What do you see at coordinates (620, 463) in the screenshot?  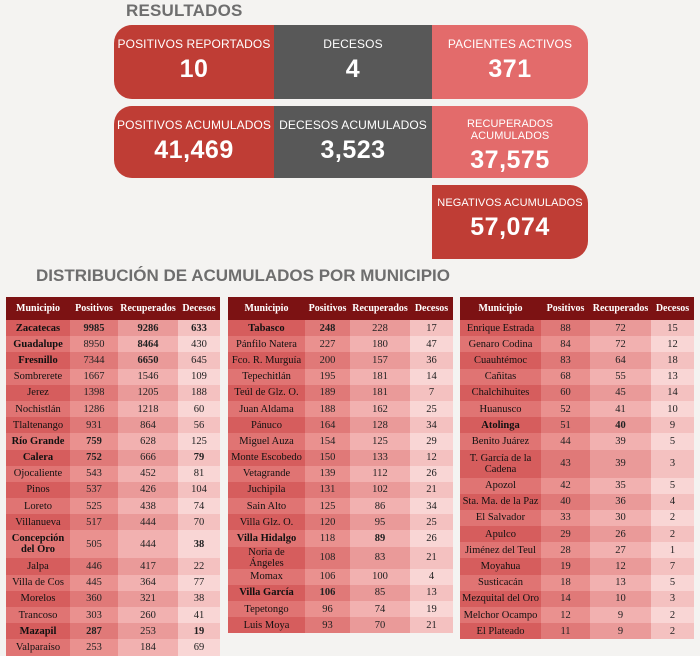 I see `recuperados-cell: 39` at bounding box center [620, 463].